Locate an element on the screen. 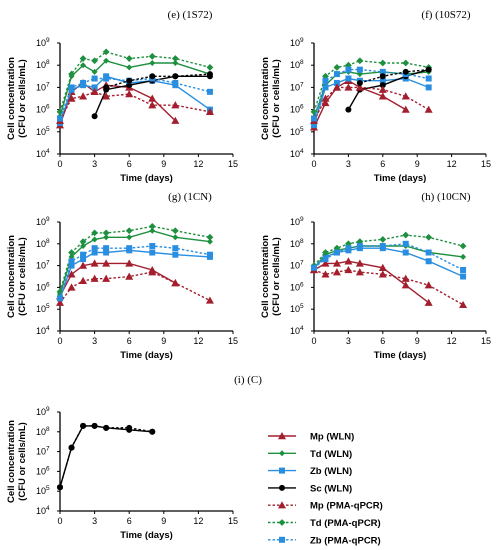  series-zb-pma-qpcr- is located at coordinates (371, 94).